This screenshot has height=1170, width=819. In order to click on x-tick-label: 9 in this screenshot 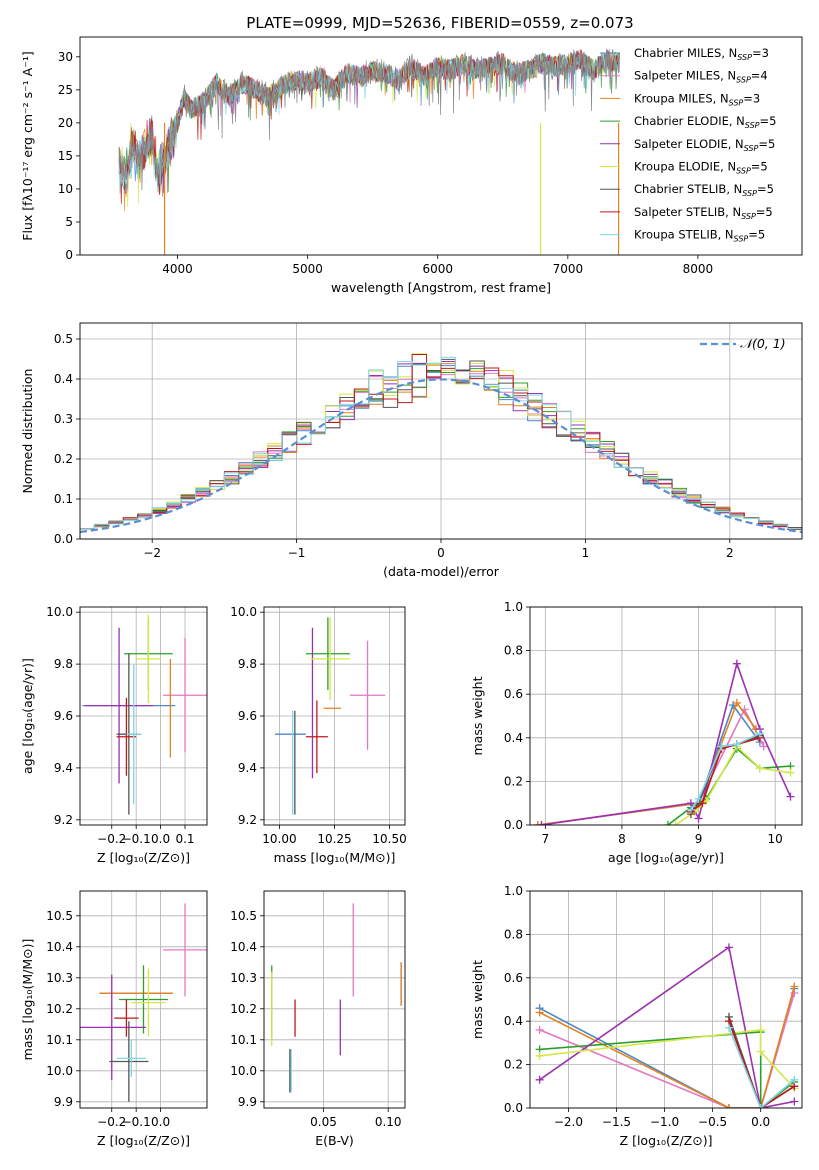, I will do `click(699, 839)`.